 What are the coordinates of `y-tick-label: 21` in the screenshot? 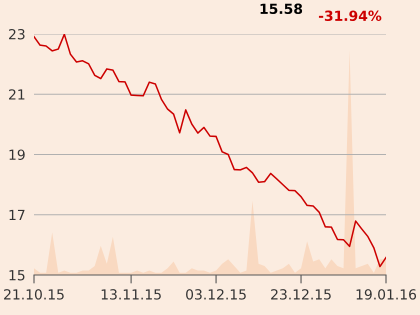 It's located at (16, 94).